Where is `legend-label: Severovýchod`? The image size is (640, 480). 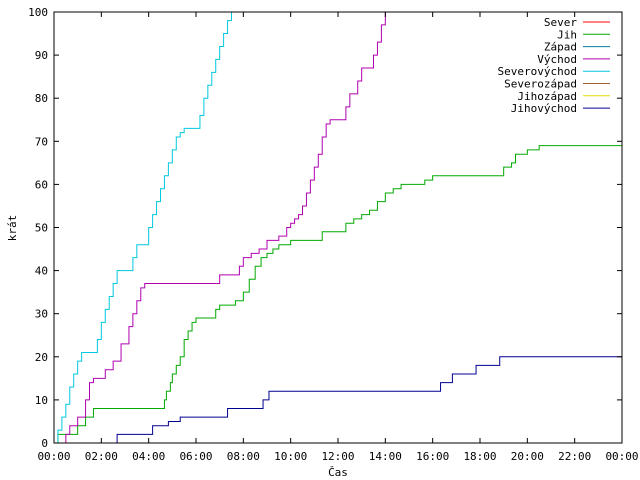
legend-label: Severovýchod is located at coordinates (537, 71).